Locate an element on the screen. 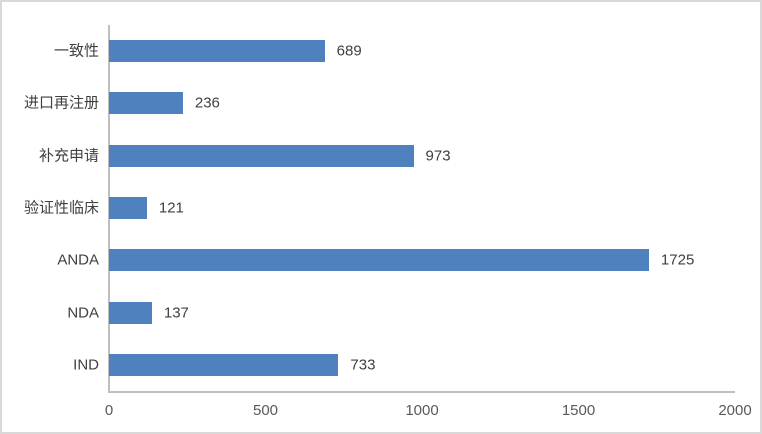 The height and width of the screenshot is (434, 762). x-tick-label: 1000 is located at coordinates (422, 410).